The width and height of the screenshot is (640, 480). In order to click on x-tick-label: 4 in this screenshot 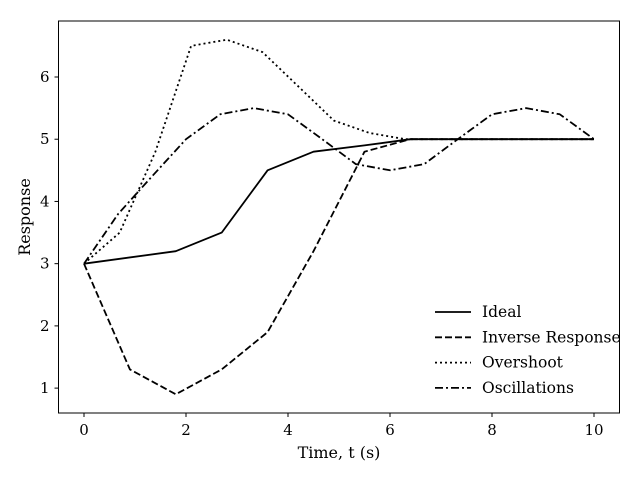, I will do `click(288, 430)`.